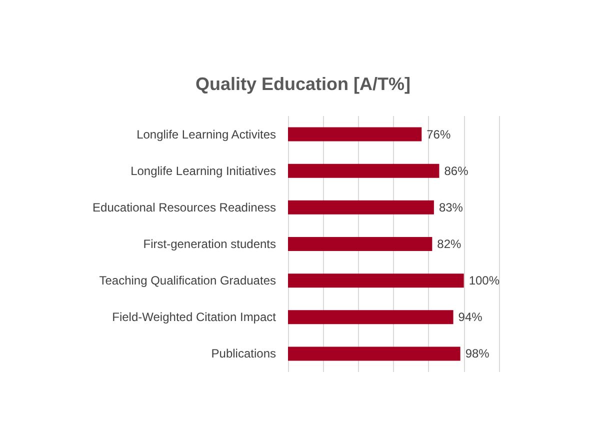 The height and width of the screenshot is (435, 602). Describe the element at coordinates (187, 281) in the screenshot. I see `y-tick-label: Teaching Qualification Graduates` at that location.